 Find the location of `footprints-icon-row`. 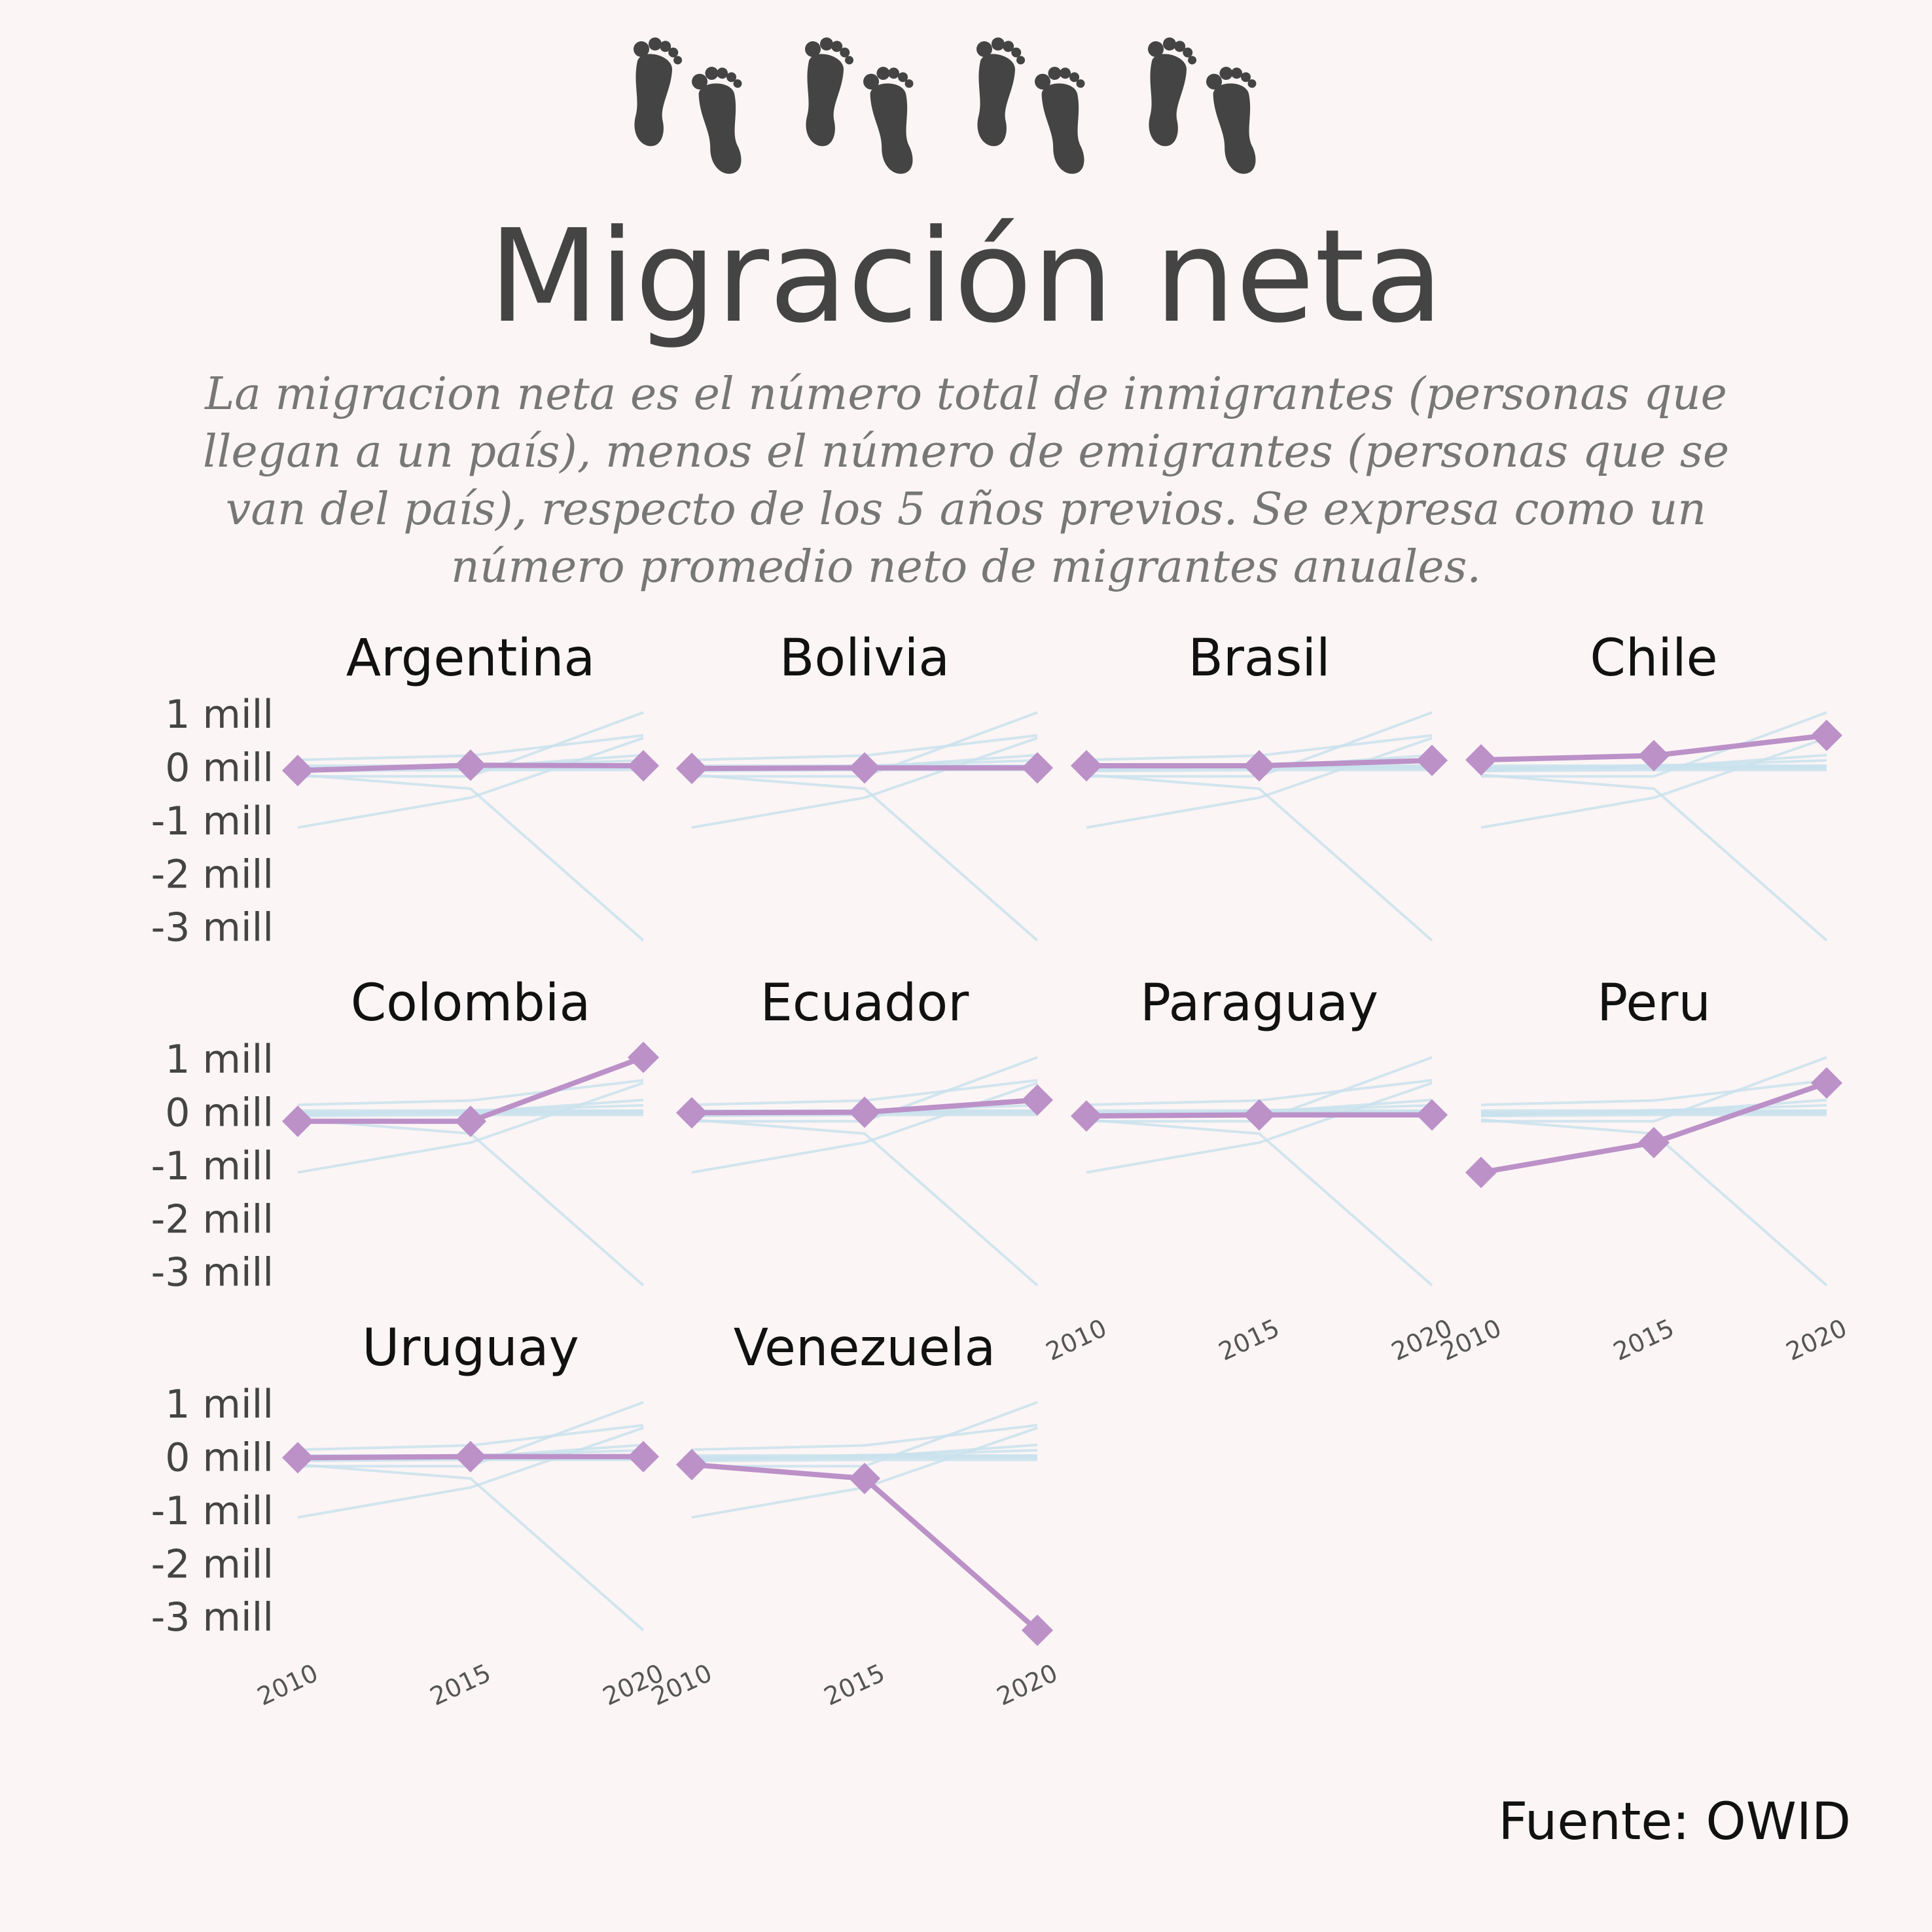

footprints-icon-row is located at coordinates (945, 105).